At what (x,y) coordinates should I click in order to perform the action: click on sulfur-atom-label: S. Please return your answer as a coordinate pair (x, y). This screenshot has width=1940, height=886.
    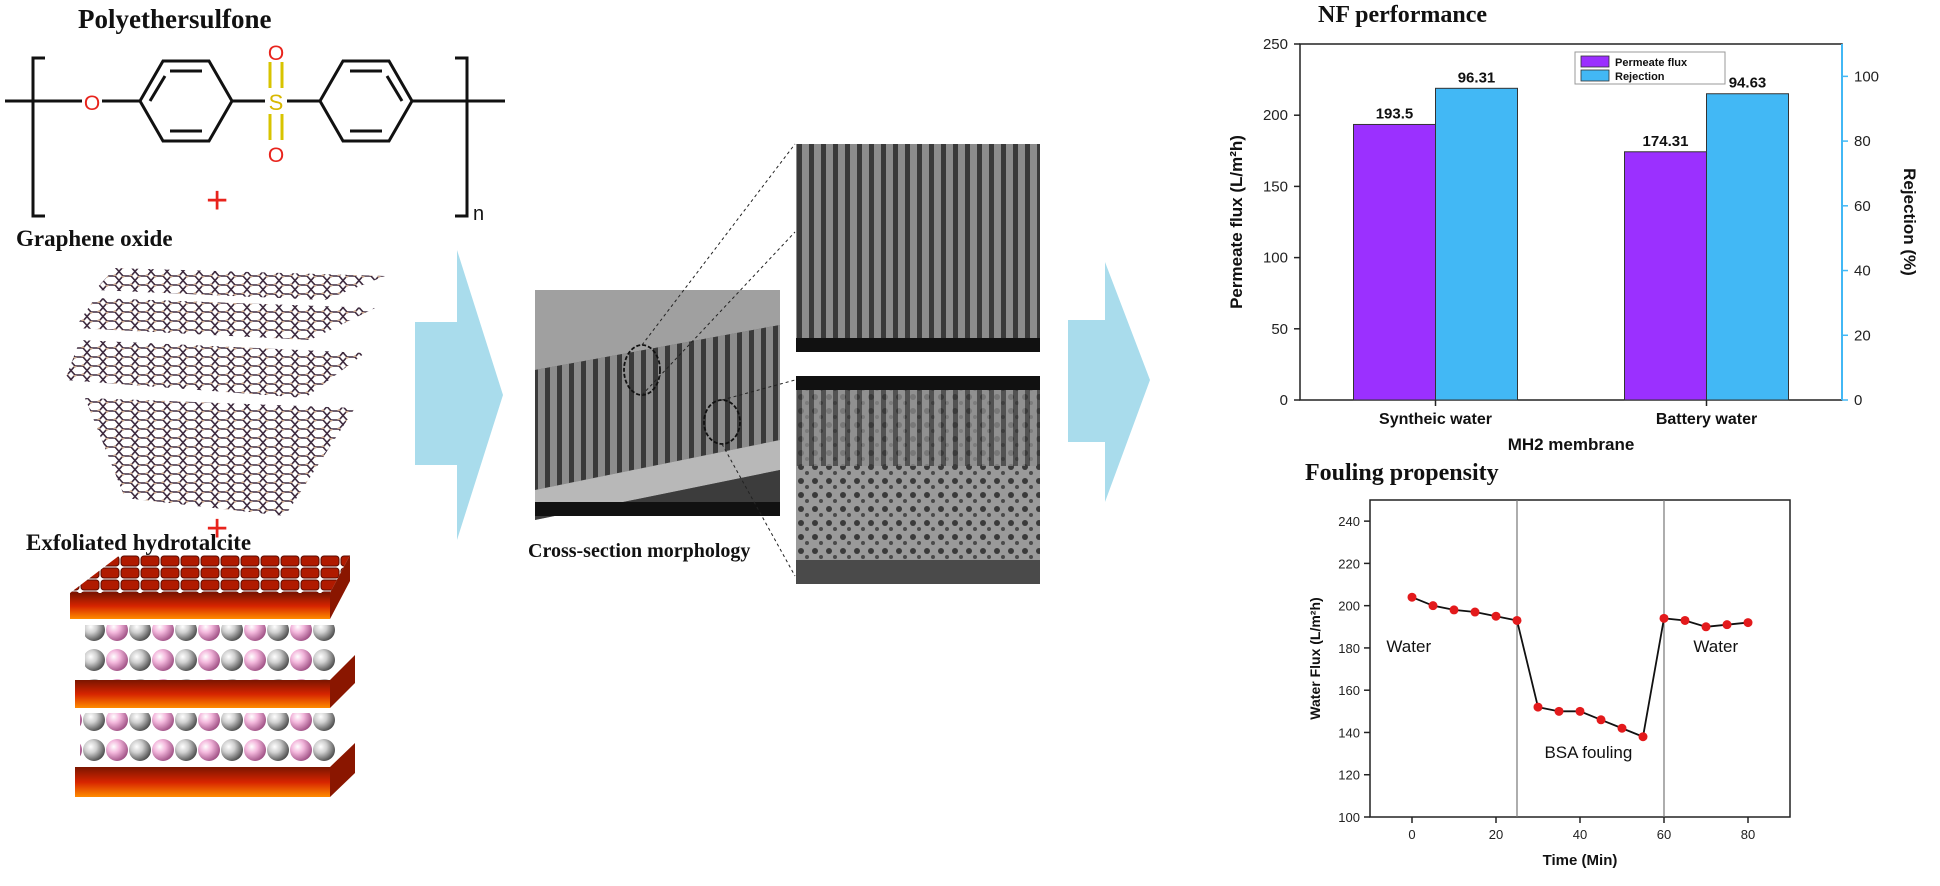
    Looking at the image, I should click on (276, 102).